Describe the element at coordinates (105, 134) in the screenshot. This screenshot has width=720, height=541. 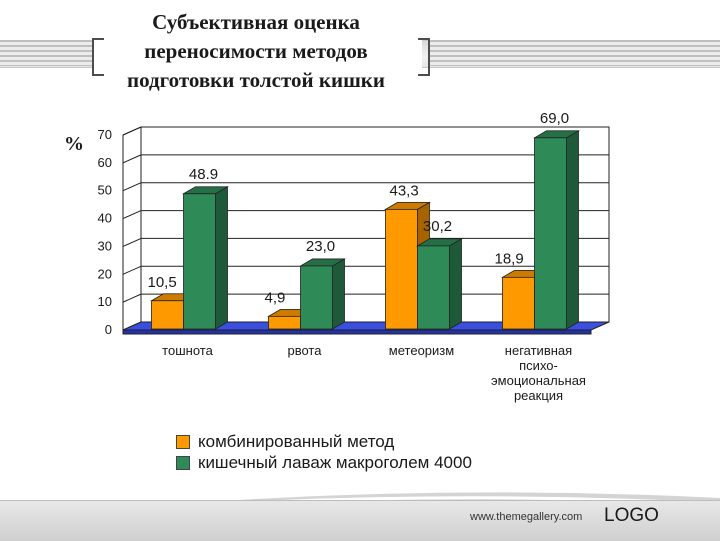
I see `y-tick-label: 70` at that location.